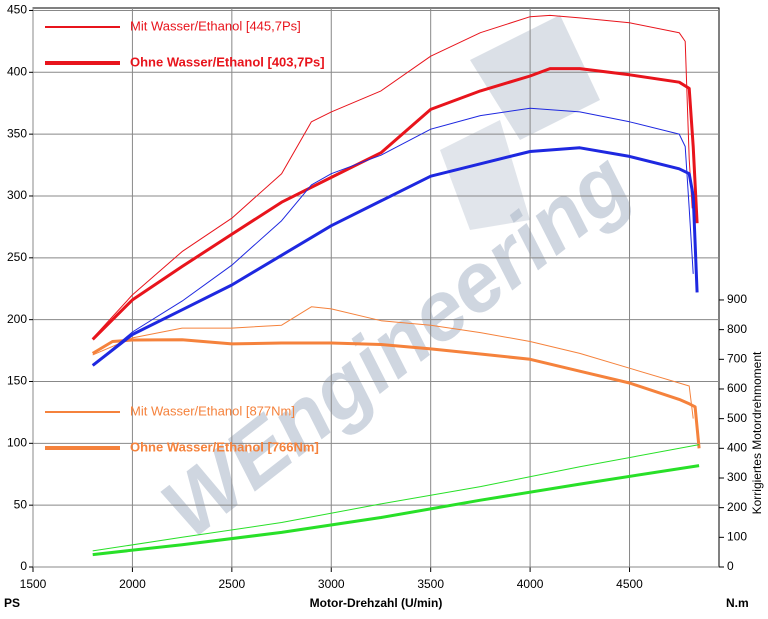 This screenshot has width=768, height=619. Describe the element at coordinates (430, 584) in the screenshot. I see `x-tick-label: 3500` at that location.